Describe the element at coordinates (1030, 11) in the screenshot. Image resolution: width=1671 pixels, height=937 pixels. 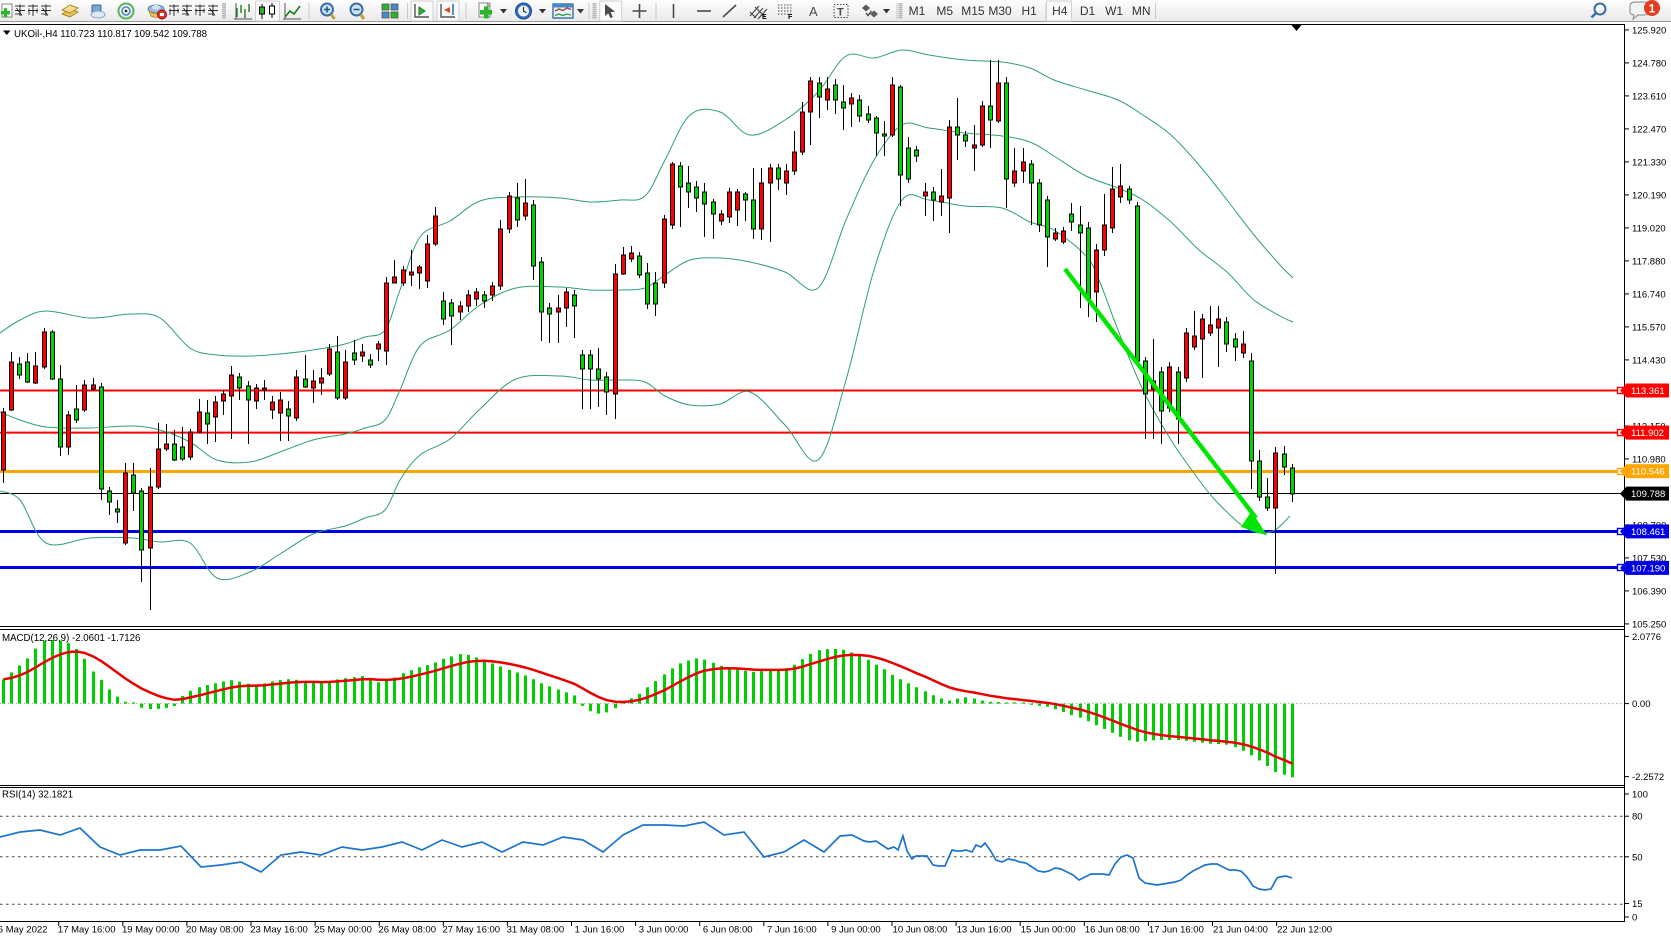
I see `svg-text: H1` at that location.